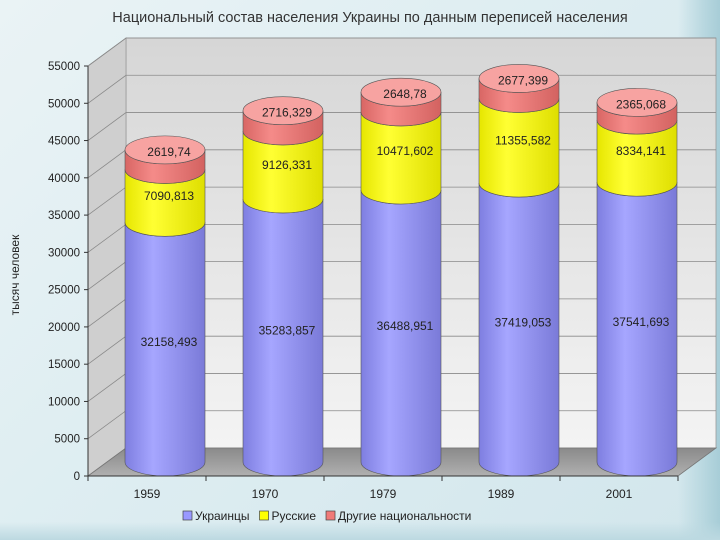  Describe the element at coordinates (523, 141) in the screenshot. I see `data-label: 11355,582` at that location.